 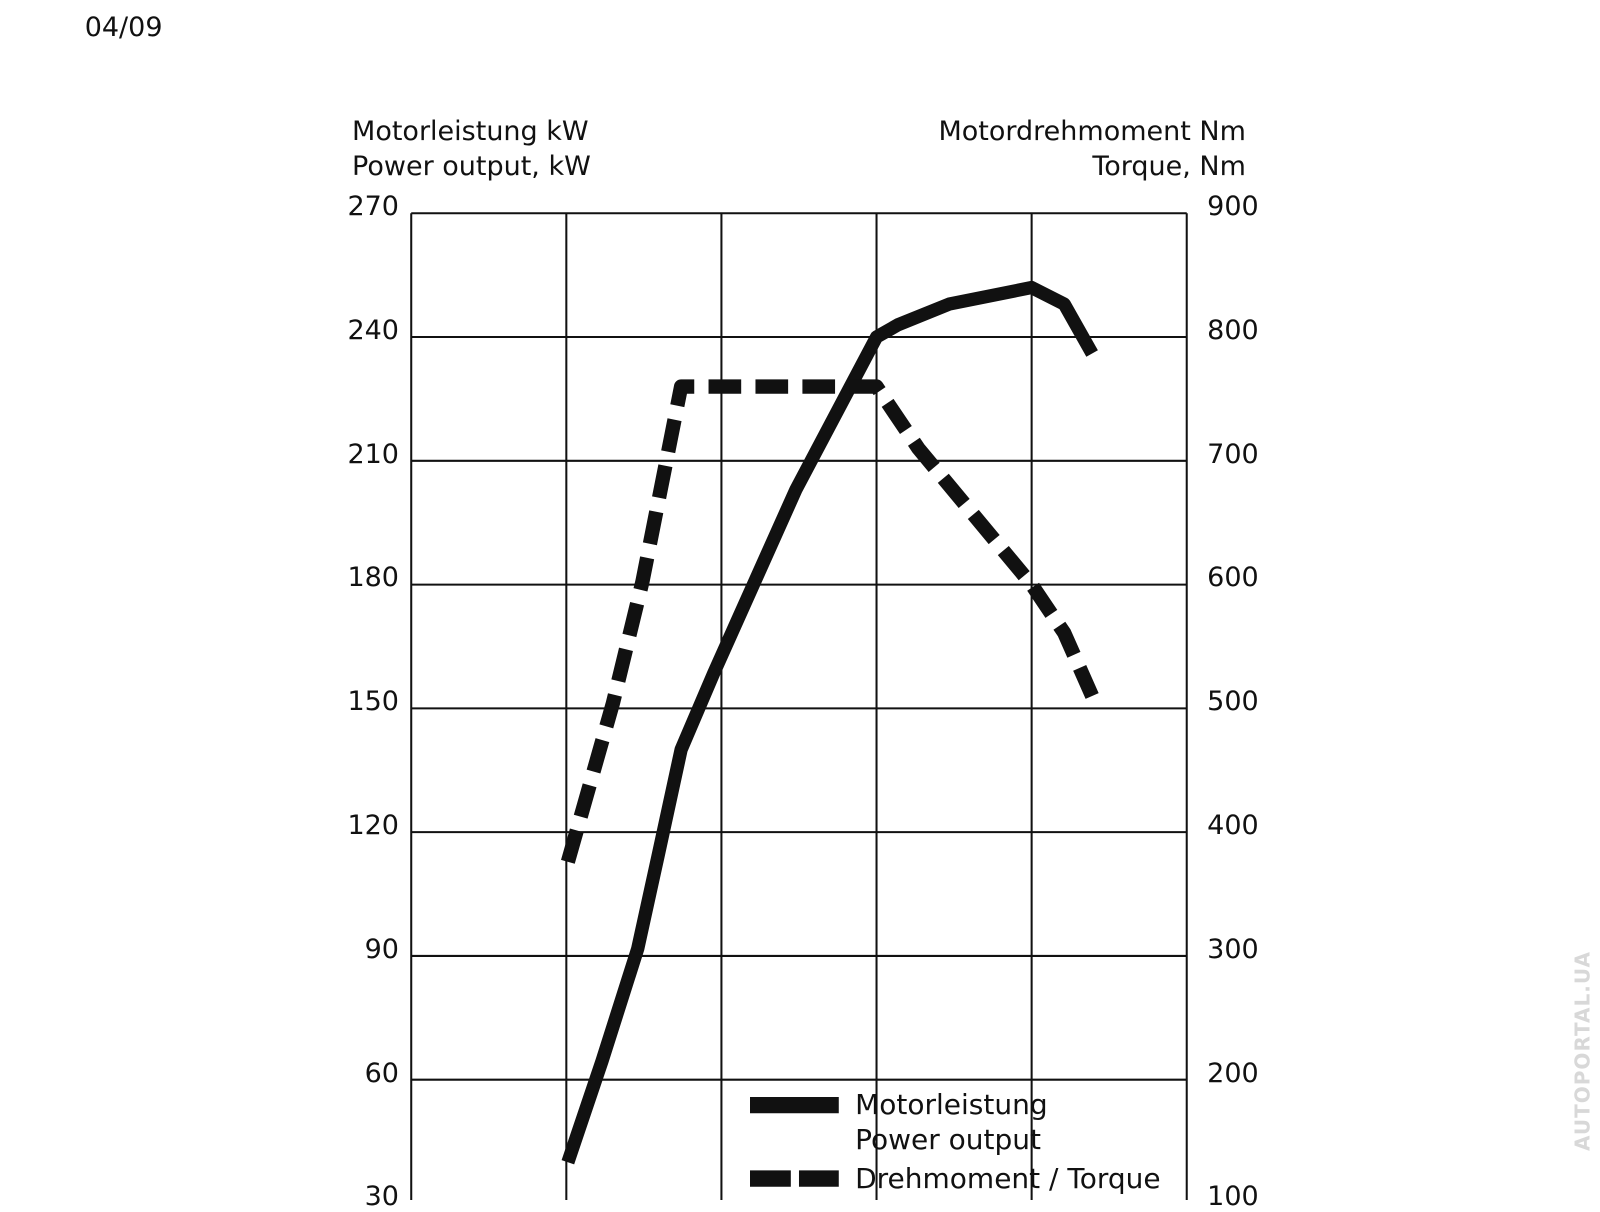 I want to click on y-tick-label: 270, so click(x=373, y=207).